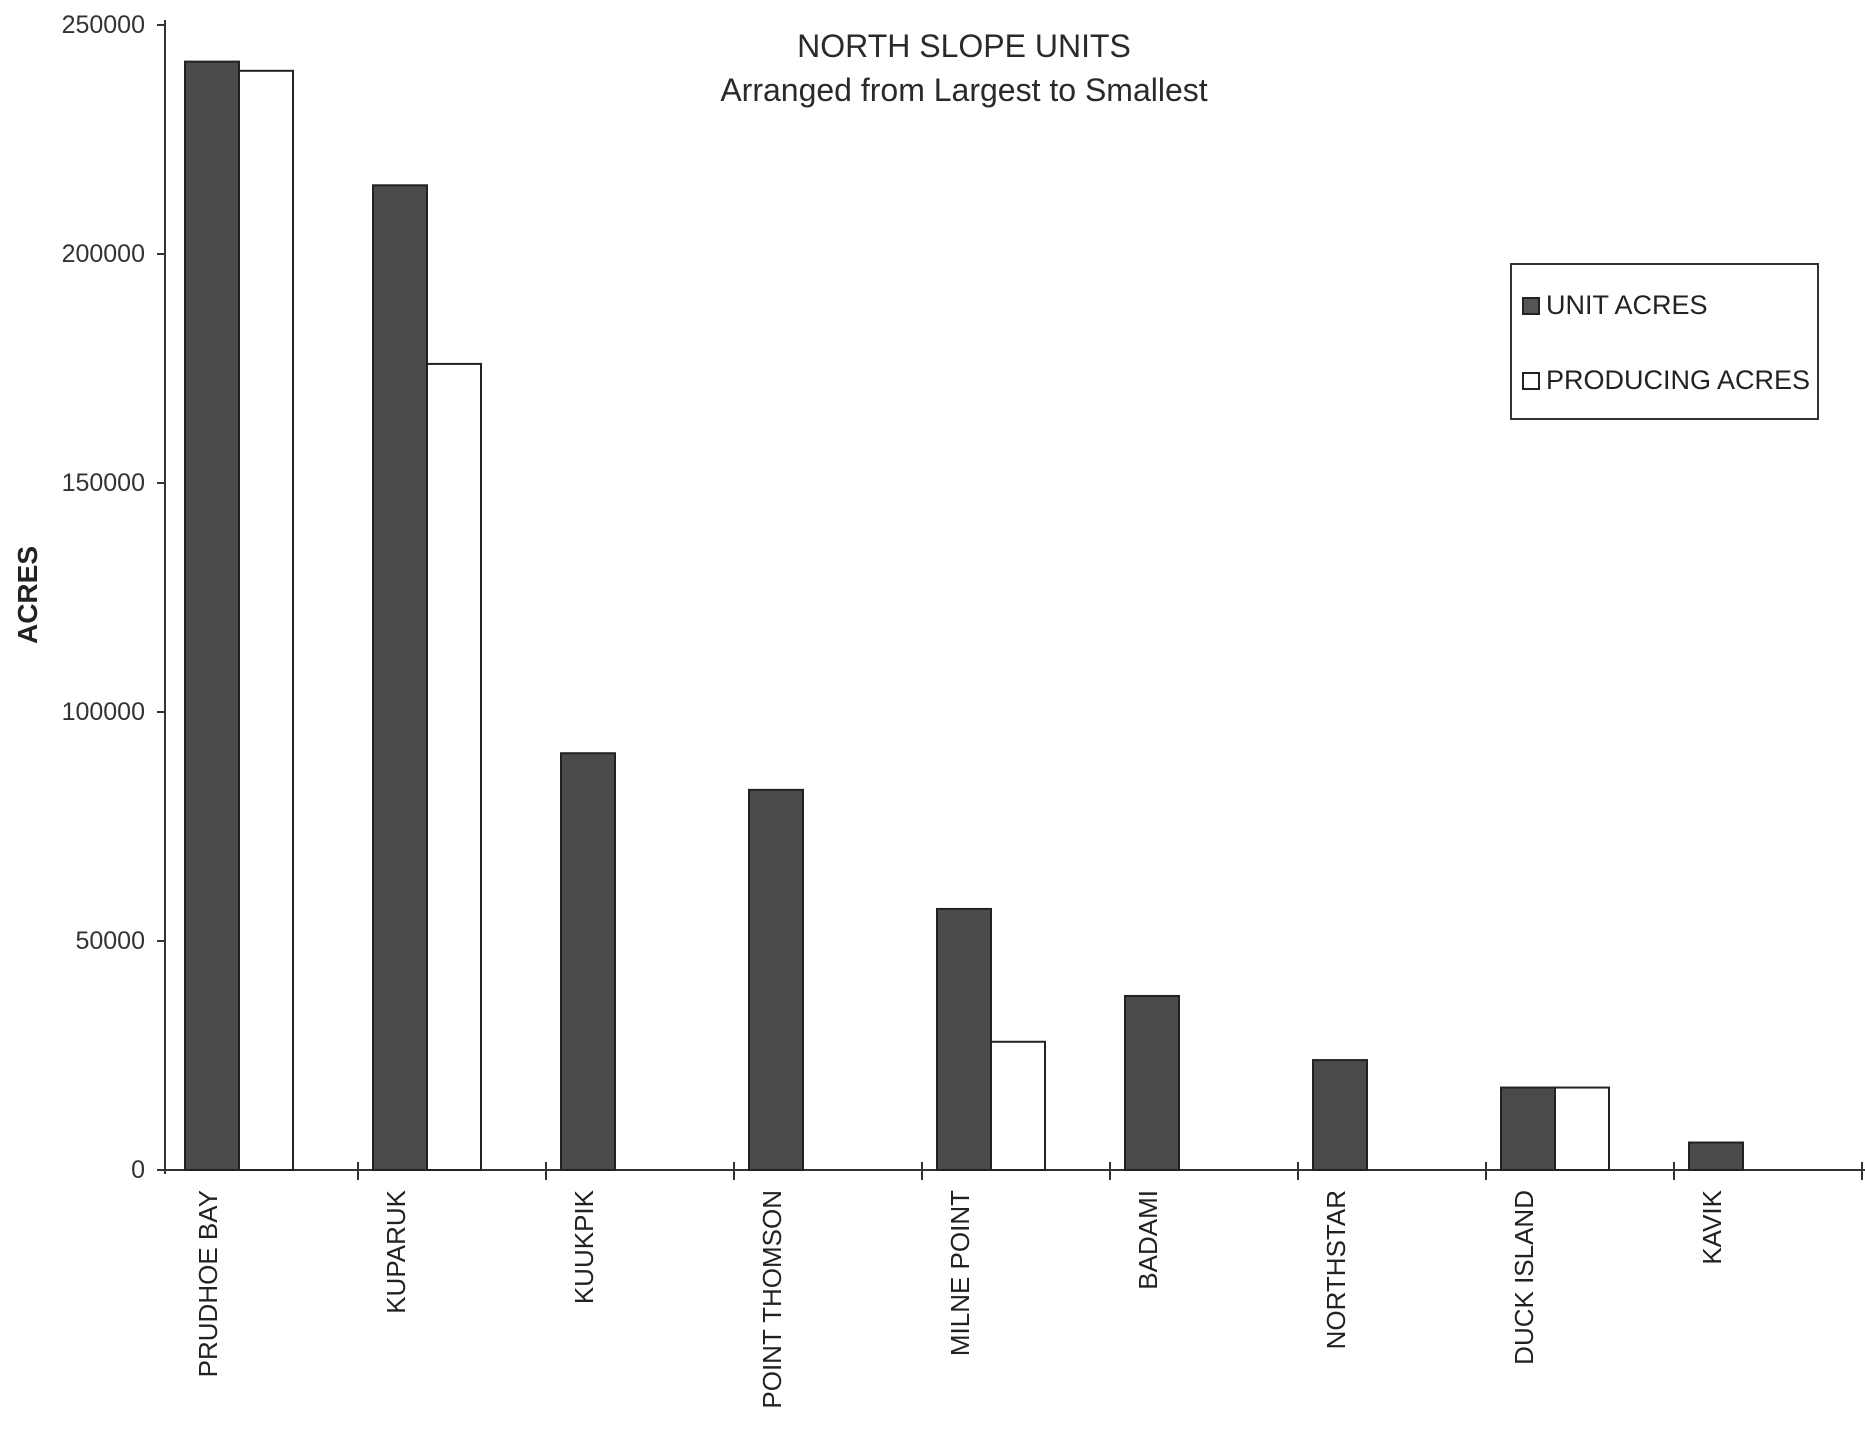 The height and width of the screenshot is (1431, 1865). Describe the element at coordinates (1712, 1226) in the screenshot. I see `x-tick-label: KAVIK` at that location.